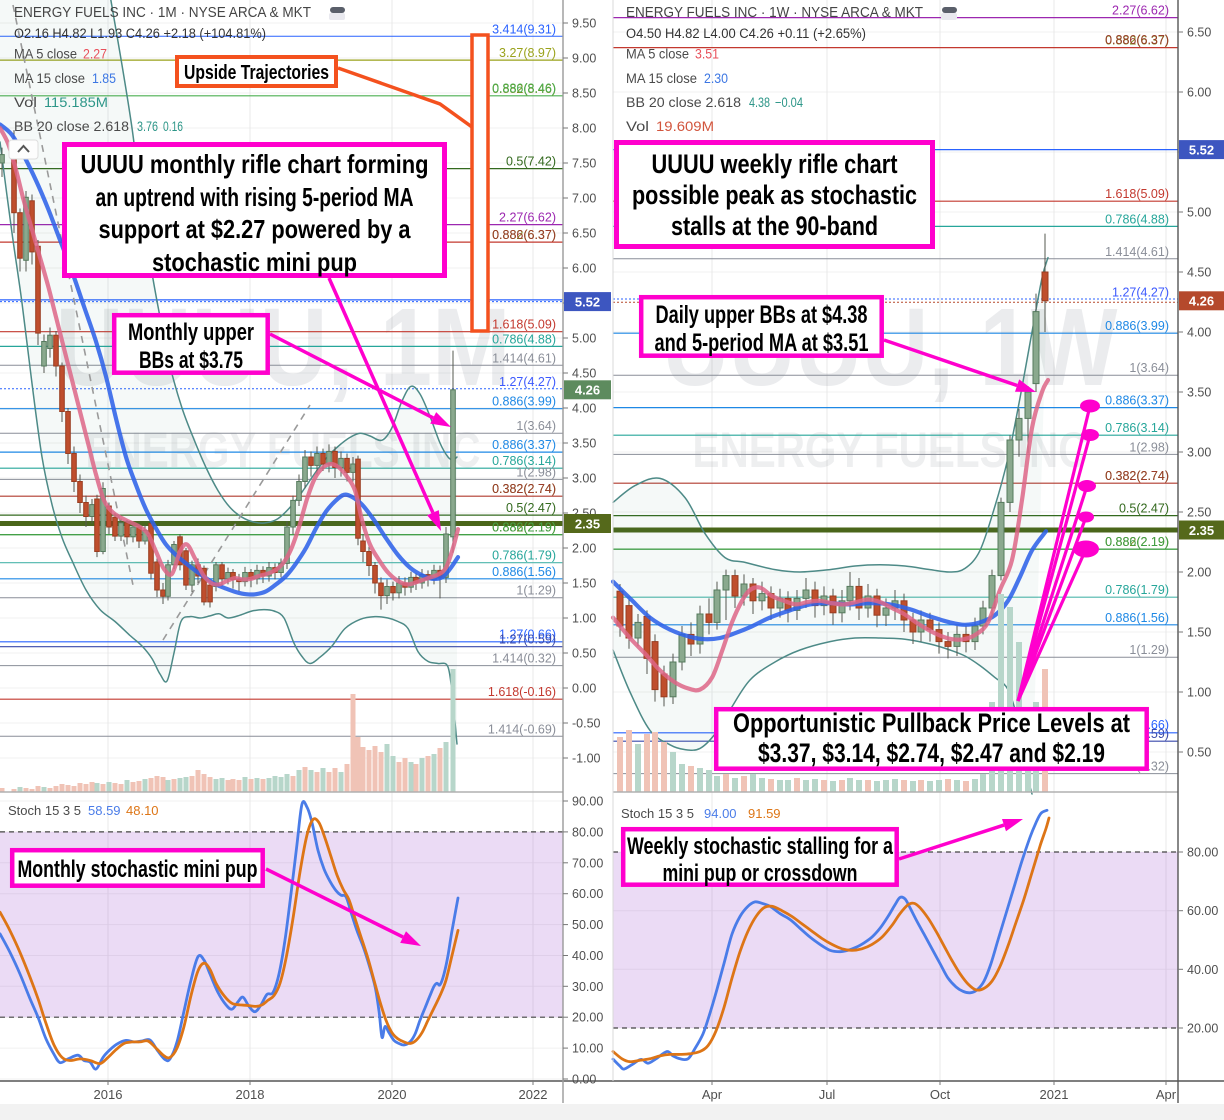  Describe the element at coordinates (586, 724) in the screenshot. I see `svg-text: -0.50` at that location.